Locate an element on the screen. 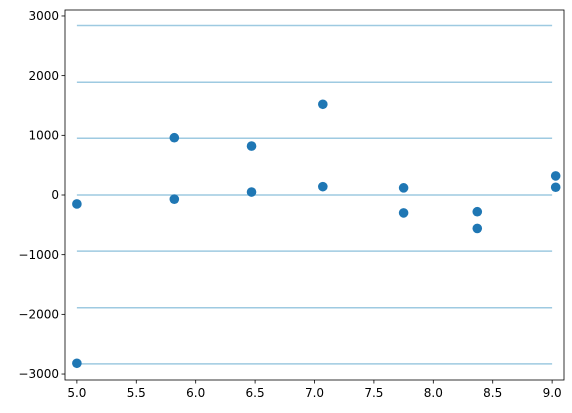 This screenshot has width=572, height=413. y-tick-label-1: 2000 is located at coordinates (43, 76).